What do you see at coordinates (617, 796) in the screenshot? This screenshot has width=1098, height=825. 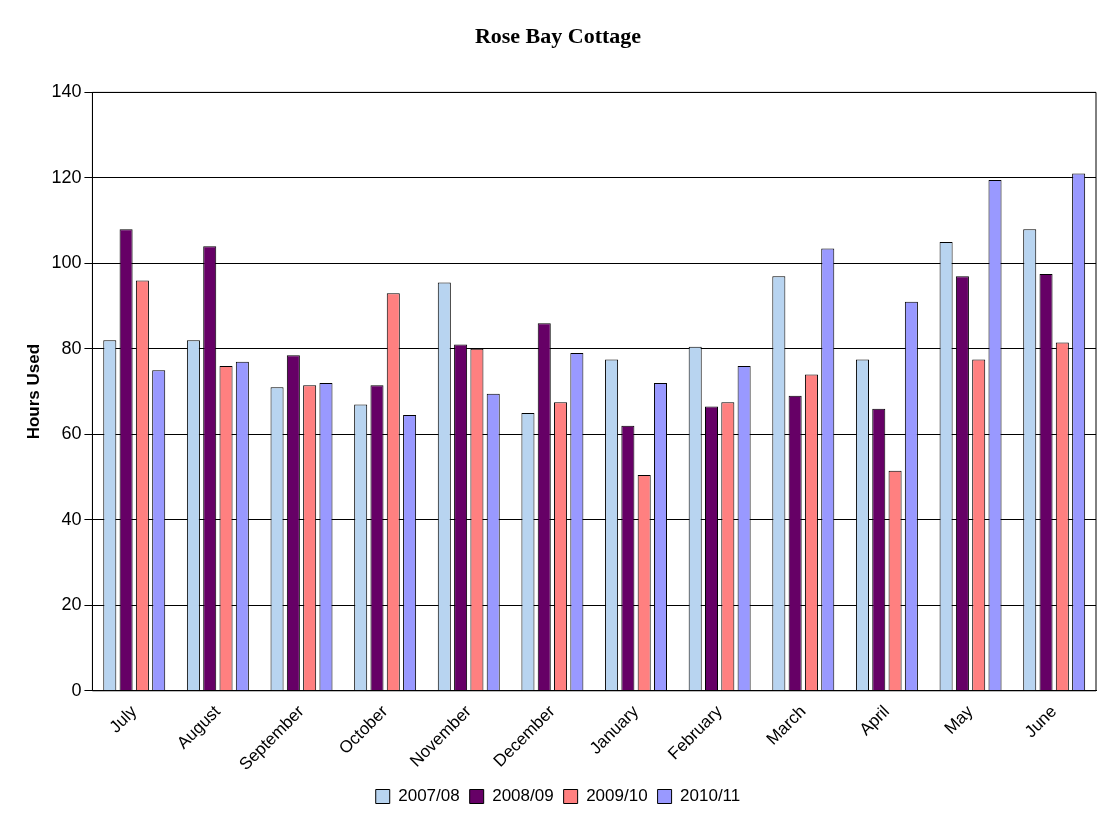 I see `legend-label: 2009/10` at bounding box center [617, 796].